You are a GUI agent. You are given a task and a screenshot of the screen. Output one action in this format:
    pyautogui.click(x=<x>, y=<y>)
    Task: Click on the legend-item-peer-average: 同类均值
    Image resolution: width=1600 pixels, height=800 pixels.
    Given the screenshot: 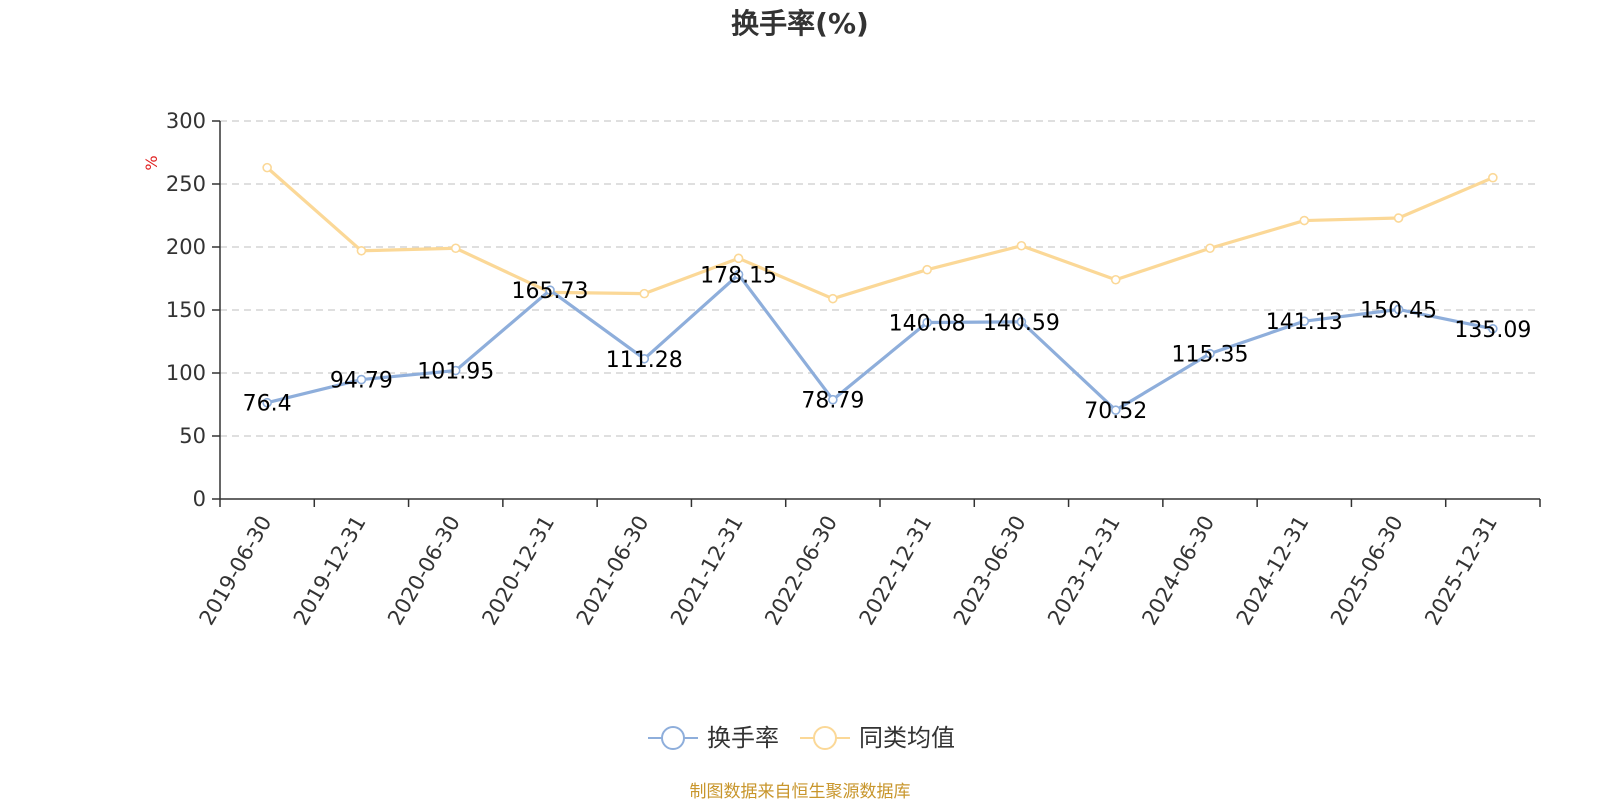 What is the action you would take?
    pyautogui.click(x=877, y=738)
    